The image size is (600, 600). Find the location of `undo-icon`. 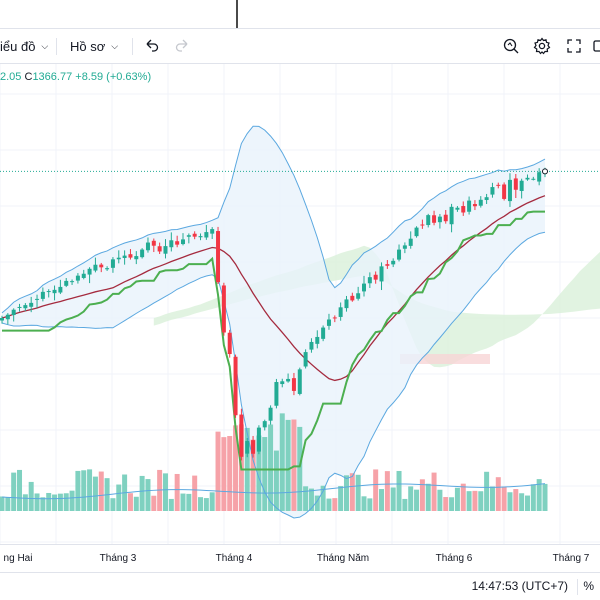

undo-icon is located at coordinates (152, 46).